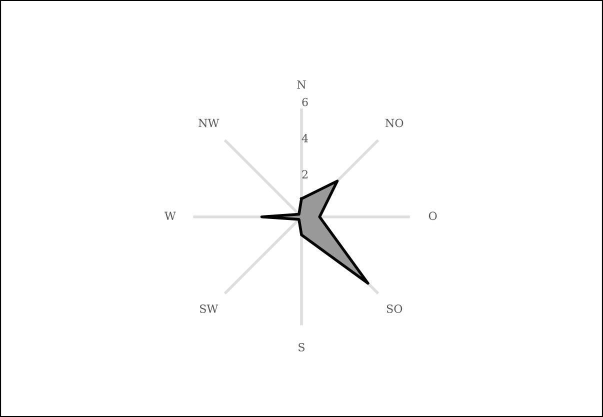 The image size is (603, 417). Describe the element at coordinates (305, 102) in the screenshot. I see `y-tick-label: 6` at that location.